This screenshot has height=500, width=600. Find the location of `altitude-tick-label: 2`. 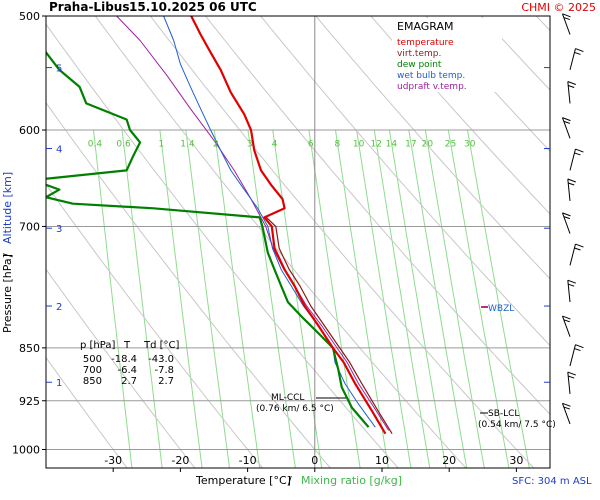

altitude-tick-label: 2 is located at coordinates (59, 307).